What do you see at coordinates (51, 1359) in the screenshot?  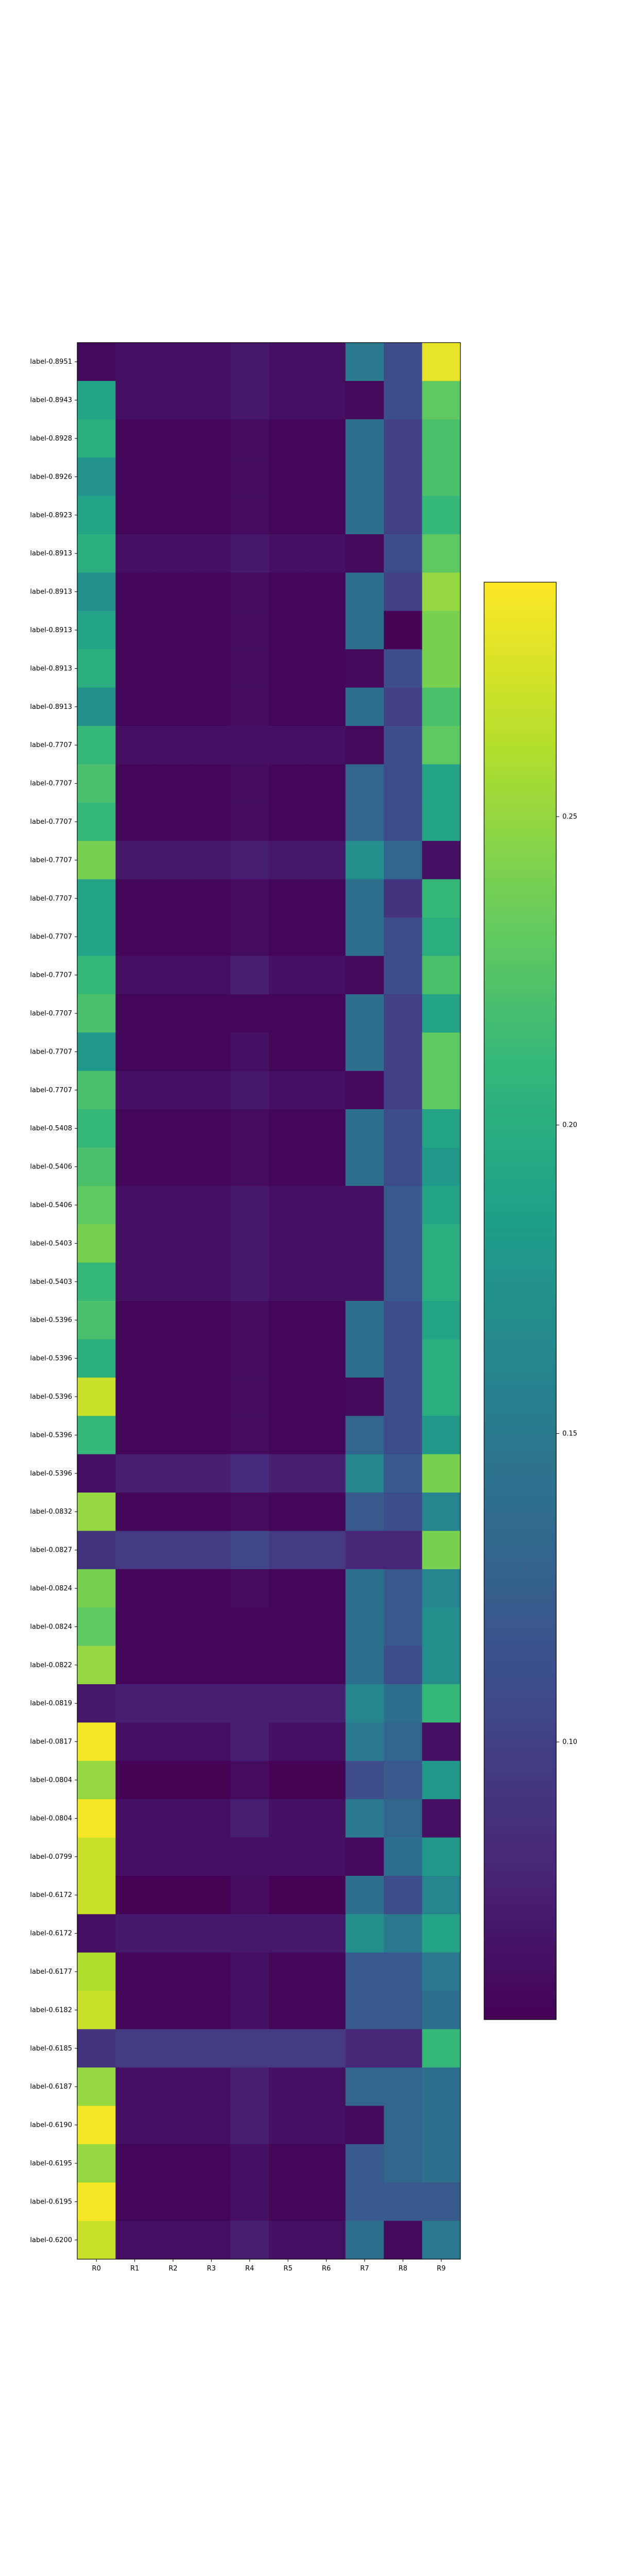 I see `y-tick-label: label-0.5396` at bounding box center [51, 1359].